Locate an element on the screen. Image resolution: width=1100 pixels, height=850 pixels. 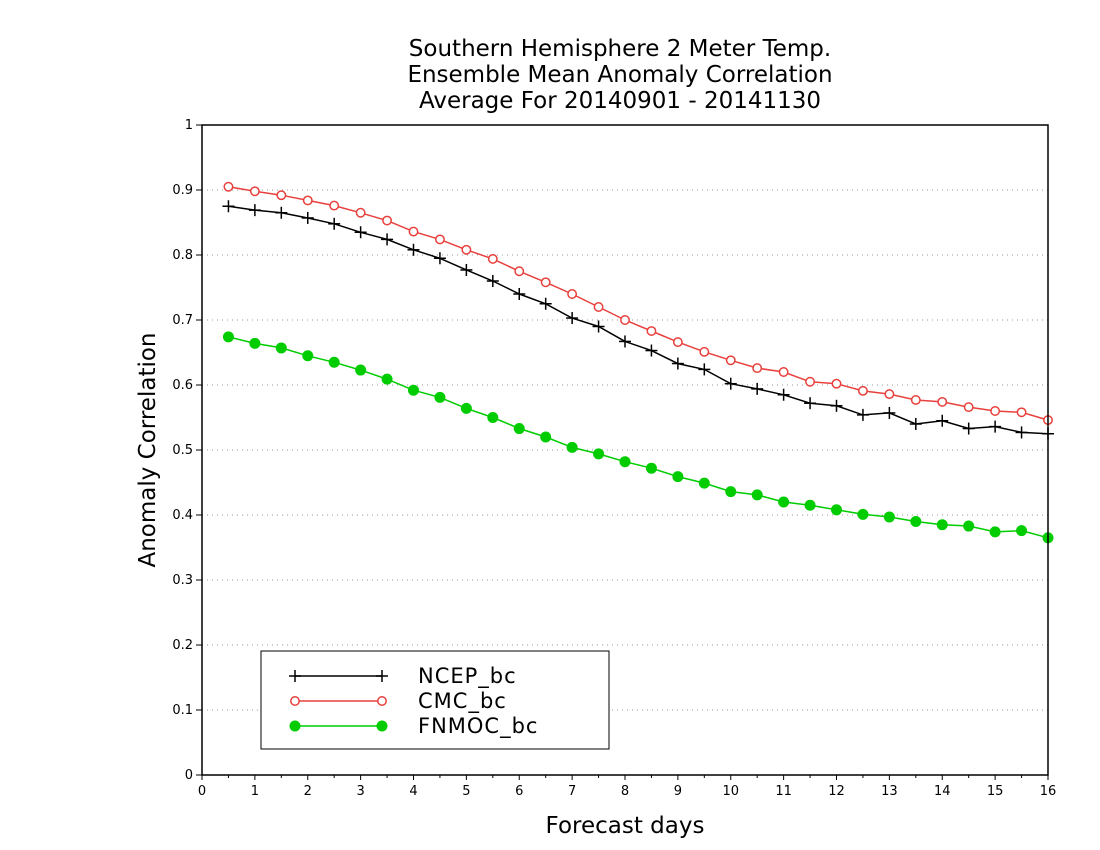
y-tick-label: 0.4 is located at coordinates (182, 515).